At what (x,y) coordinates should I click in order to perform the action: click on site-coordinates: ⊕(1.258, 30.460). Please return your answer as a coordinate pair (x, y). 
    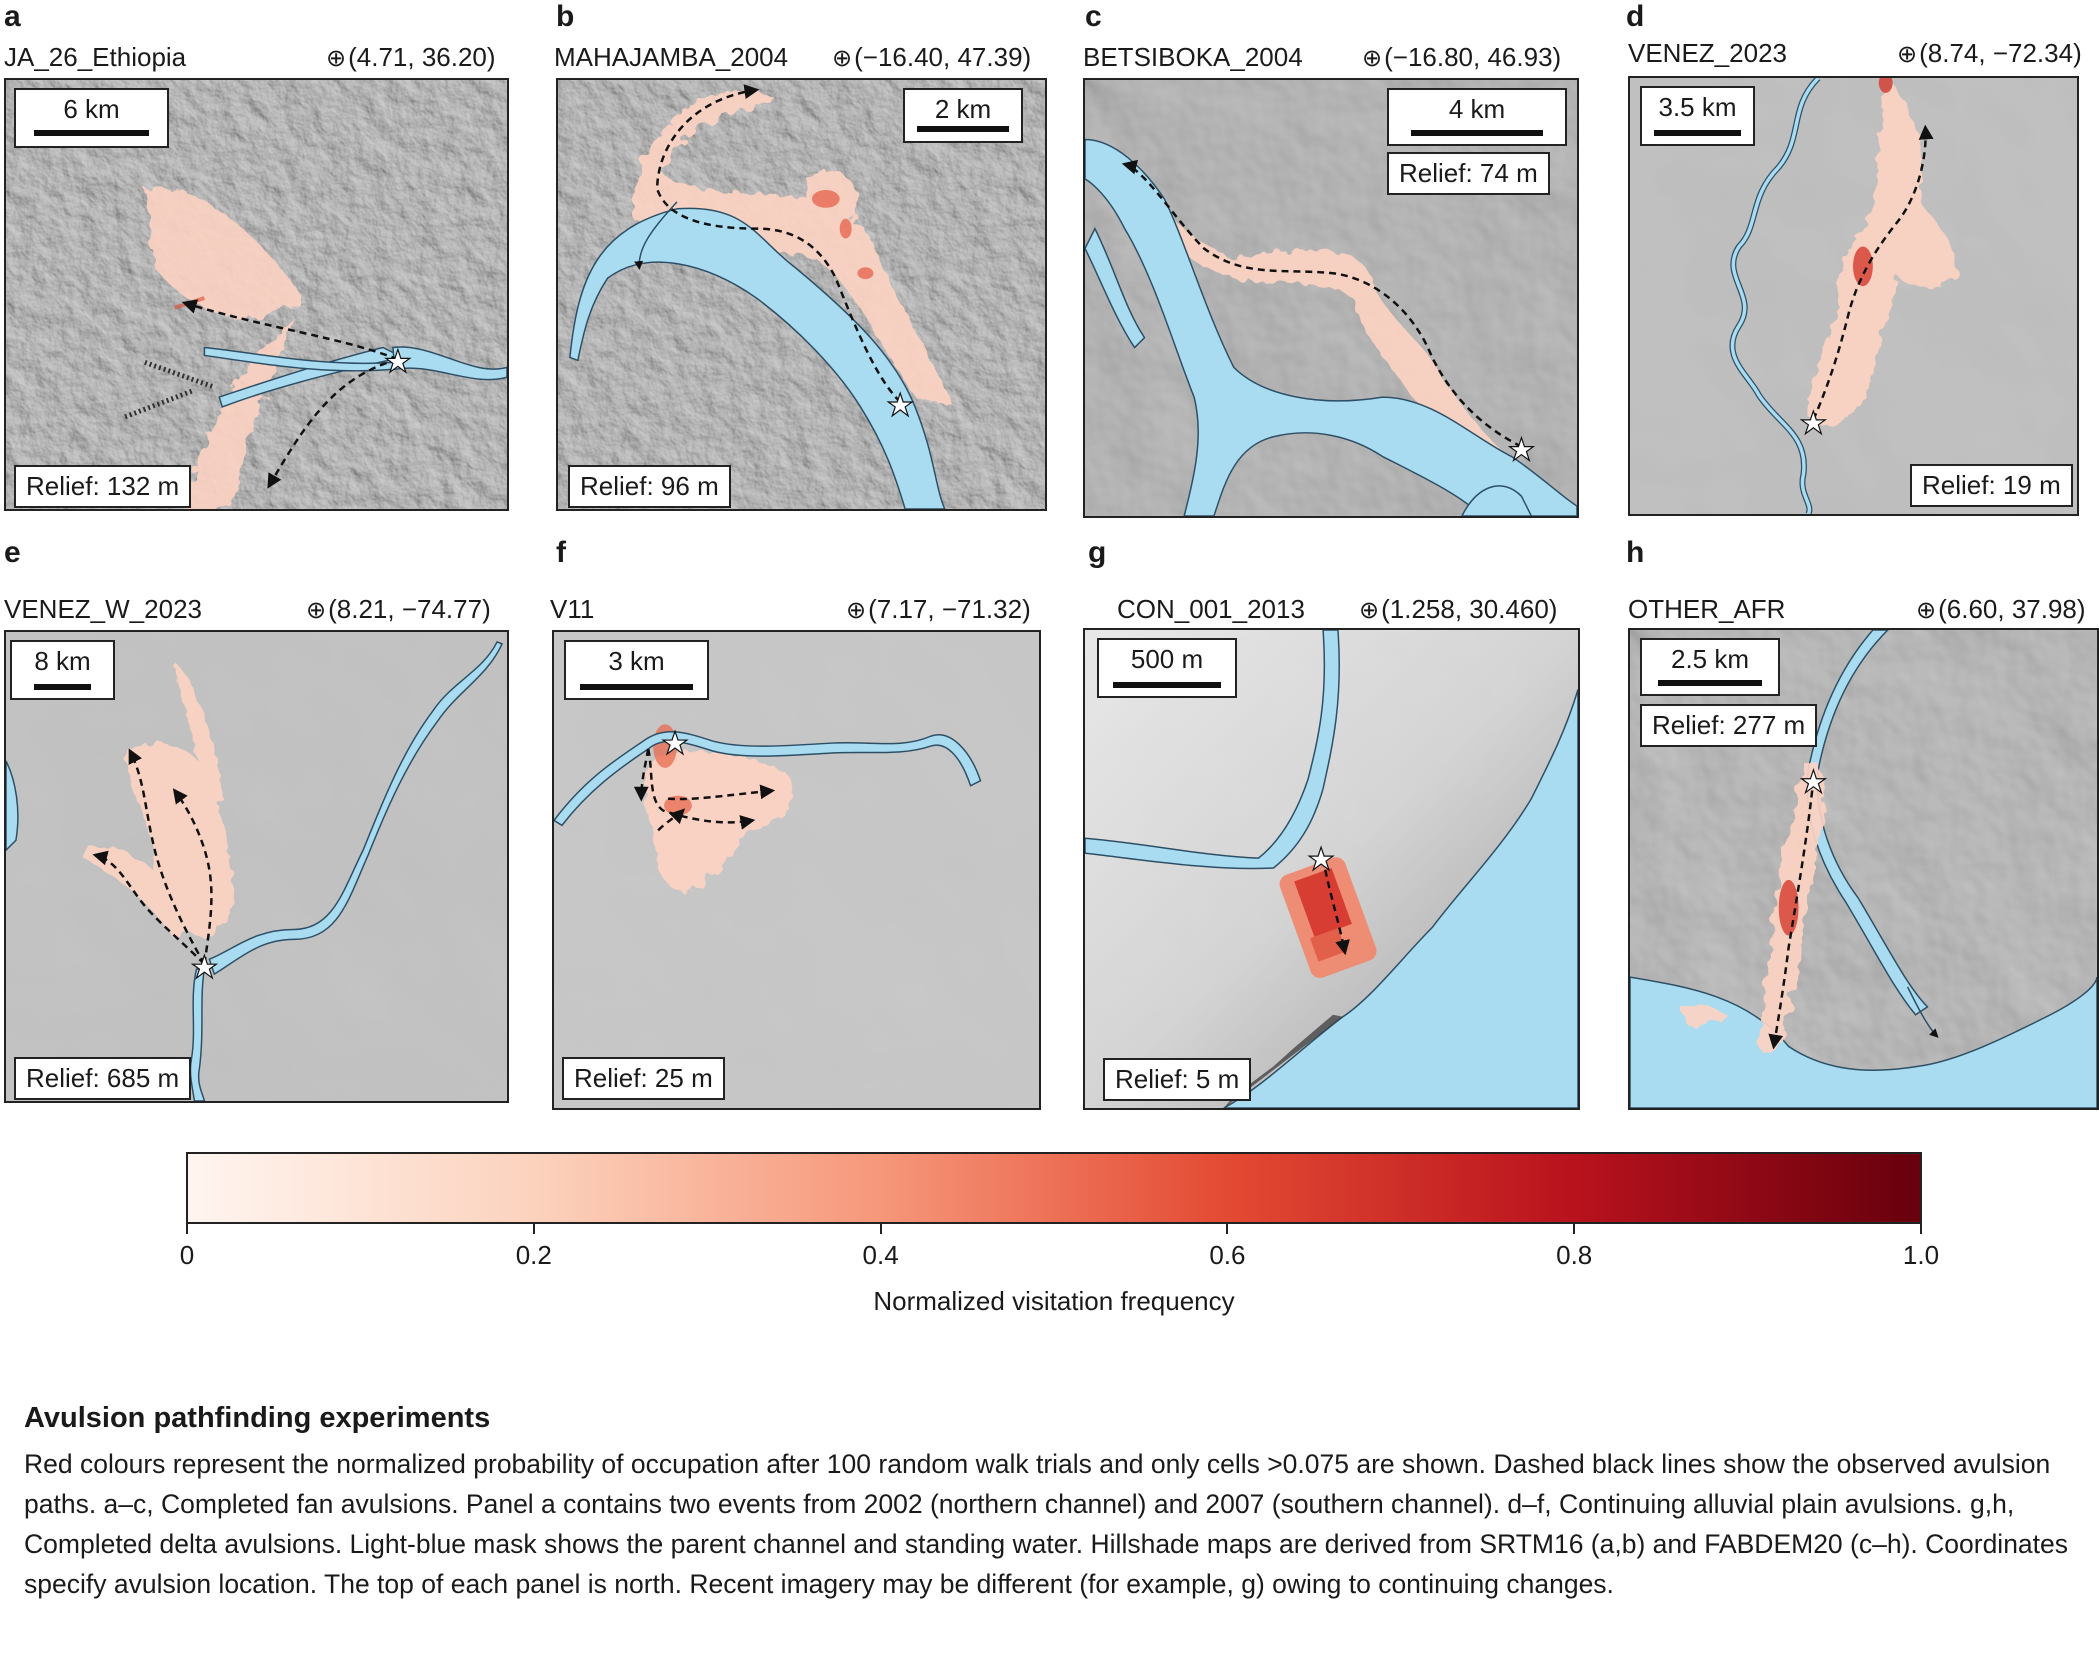
    Looking at the image, I should click on (1458, 609).